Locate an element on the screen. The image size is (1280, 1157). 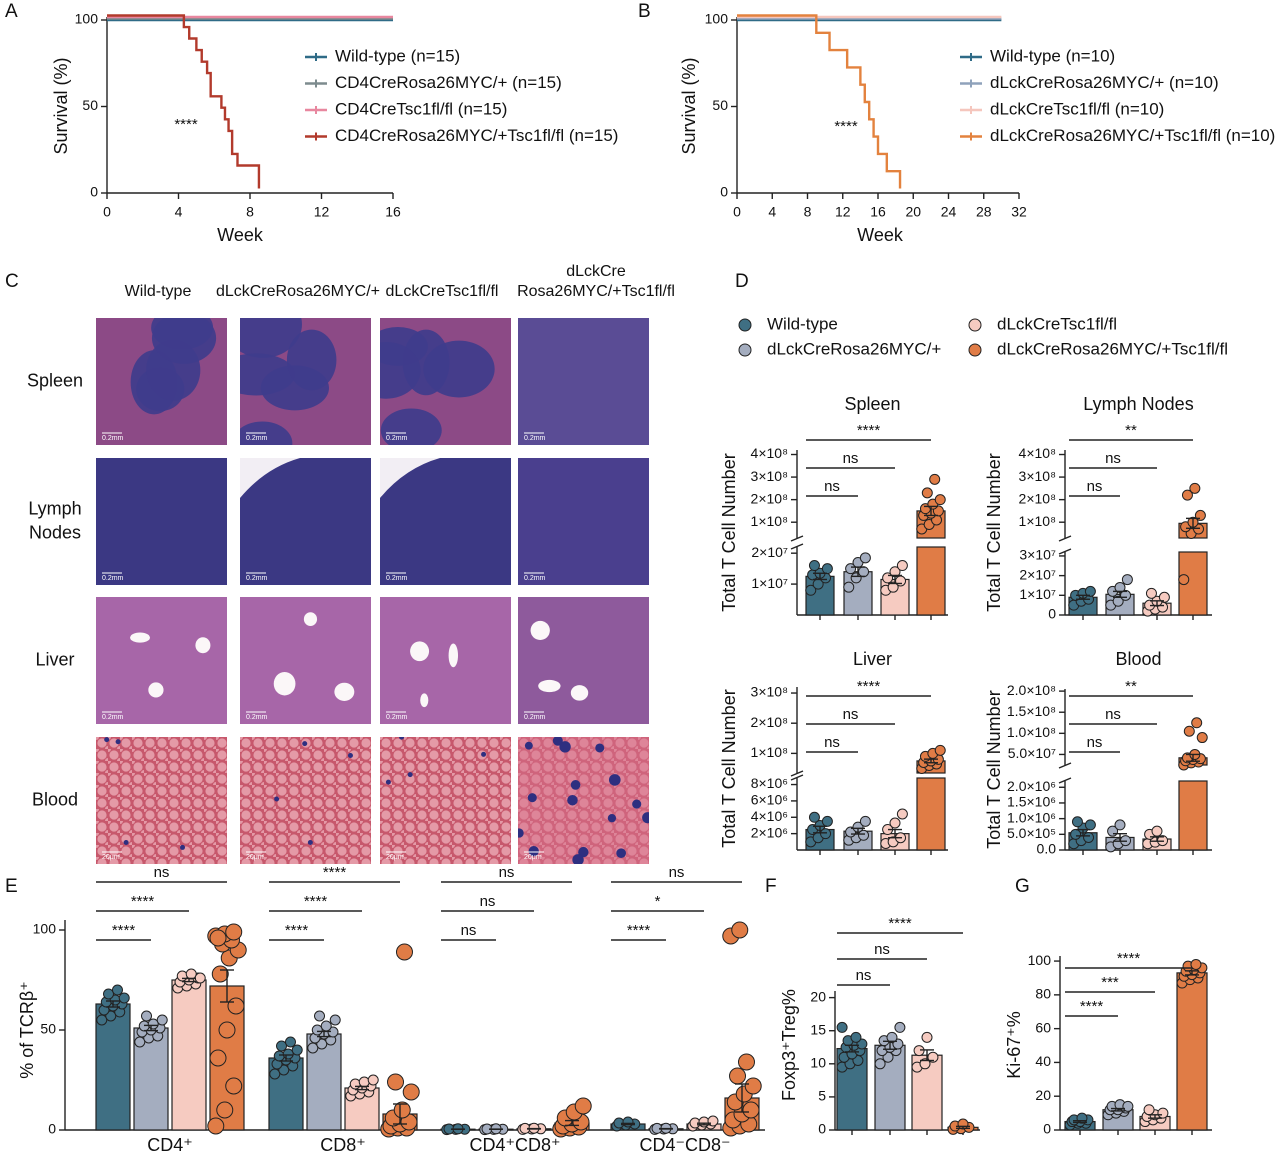
y-axis-label: Survival (%) is located at coordinates (61, 105).